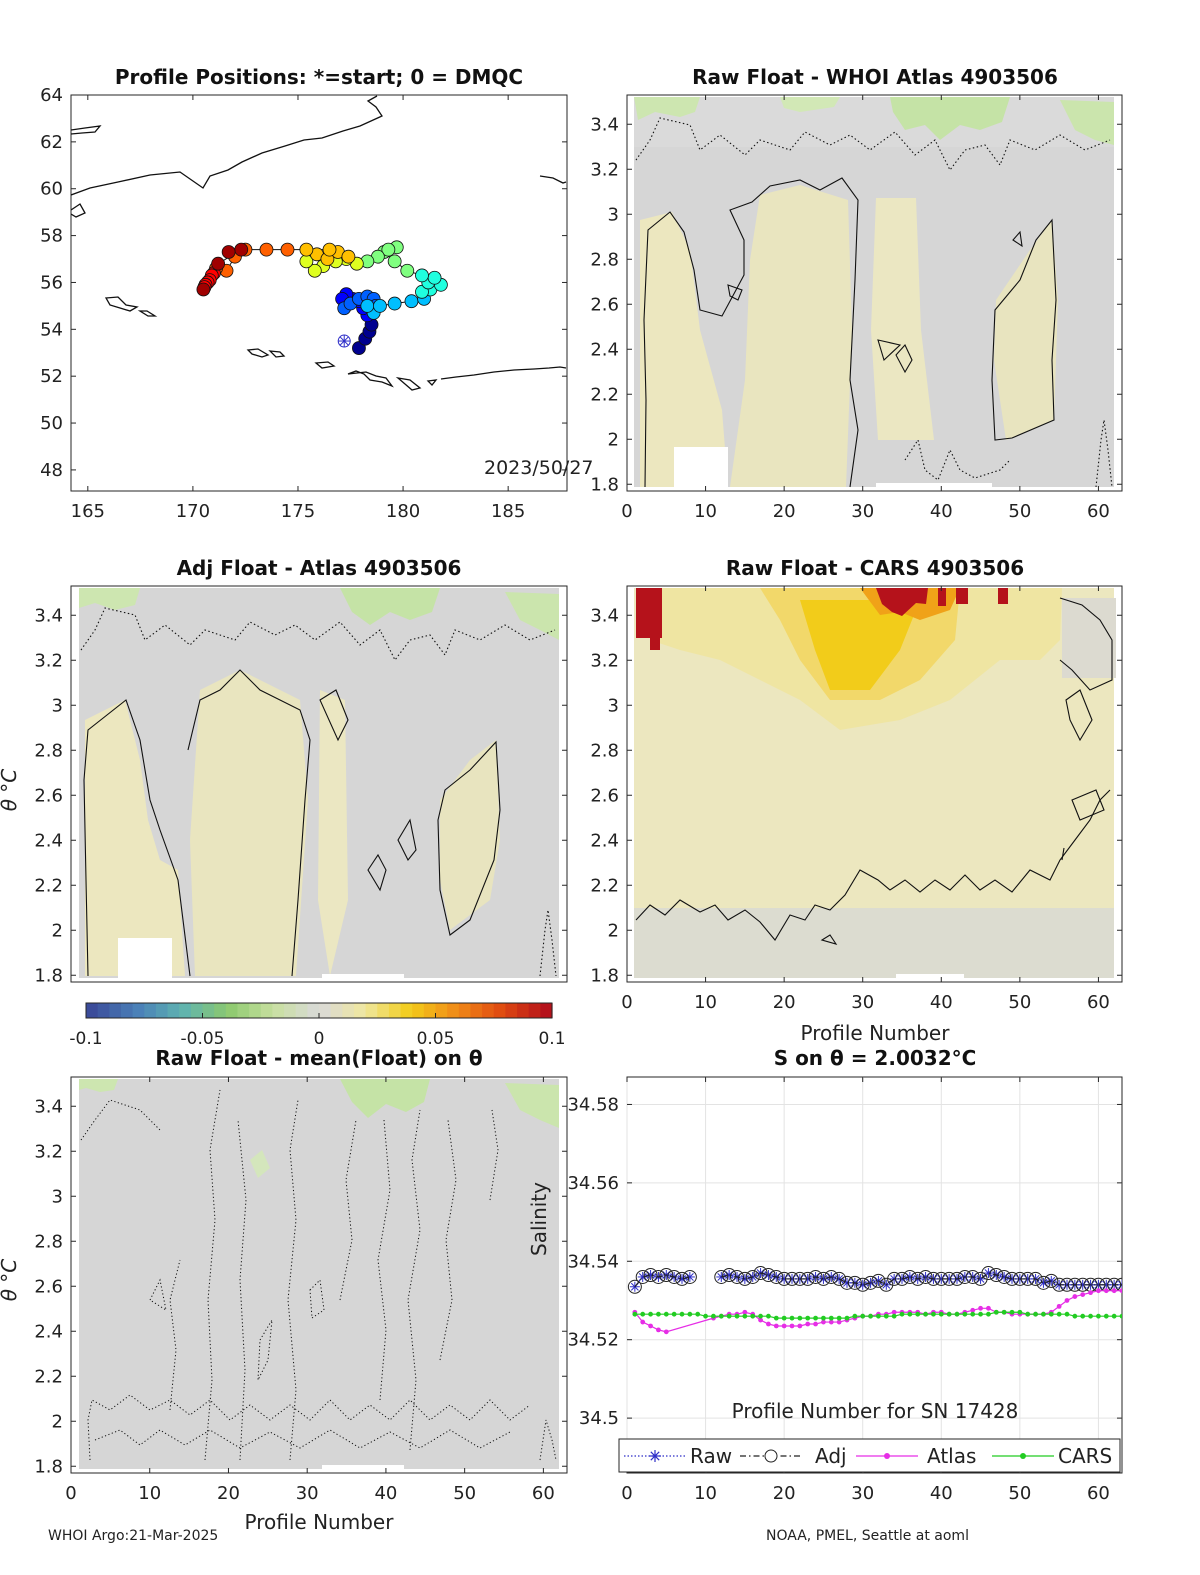 The image size is (1200, 1575). I want to click on legend-label-raw: Raw, so click(711, 1456).